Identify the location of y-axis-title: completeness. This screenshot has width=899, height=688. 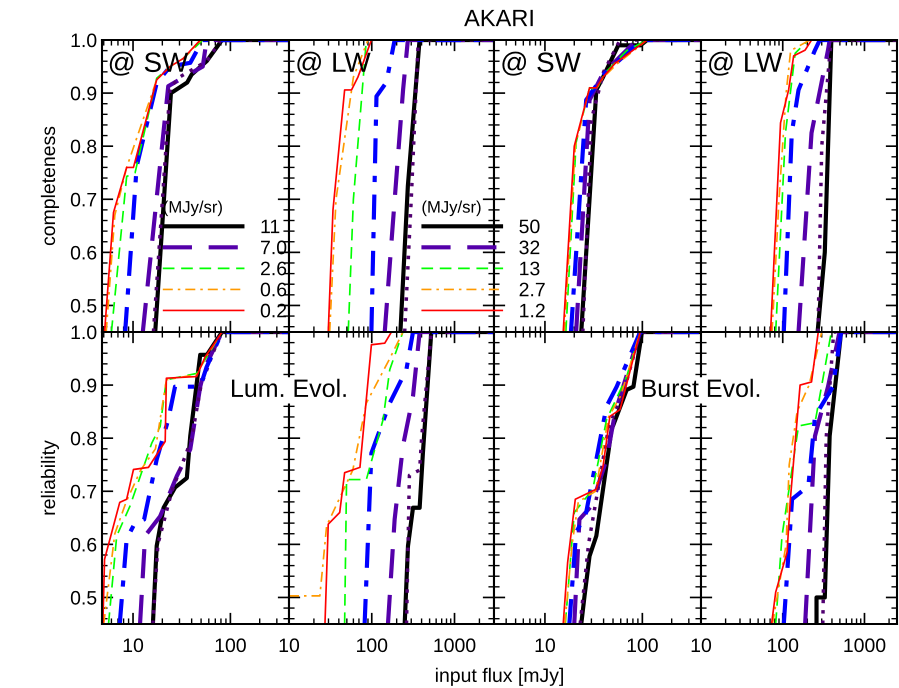
(49, 186).